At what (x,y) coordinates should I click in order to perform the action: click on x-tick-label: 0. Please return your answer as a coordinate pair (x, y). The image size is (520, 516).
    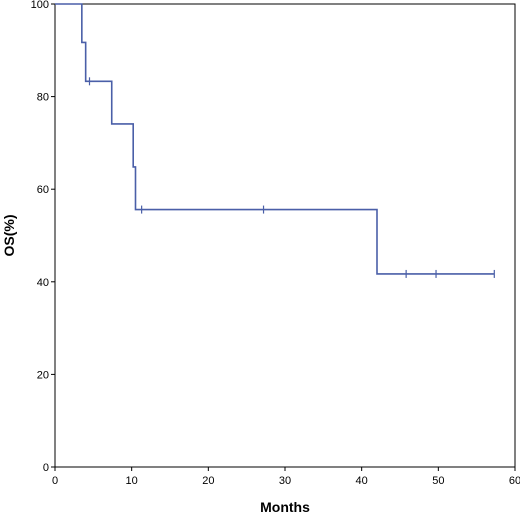
    Looking at the image, I should click on (55, 481).